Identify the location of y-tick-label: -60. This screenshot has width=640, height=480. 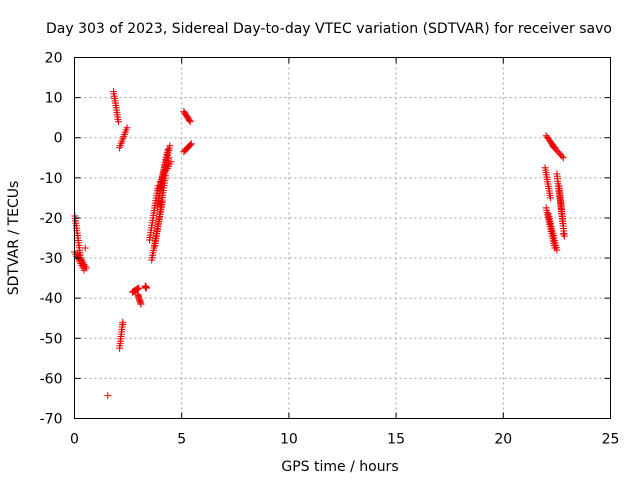
(51, 379).